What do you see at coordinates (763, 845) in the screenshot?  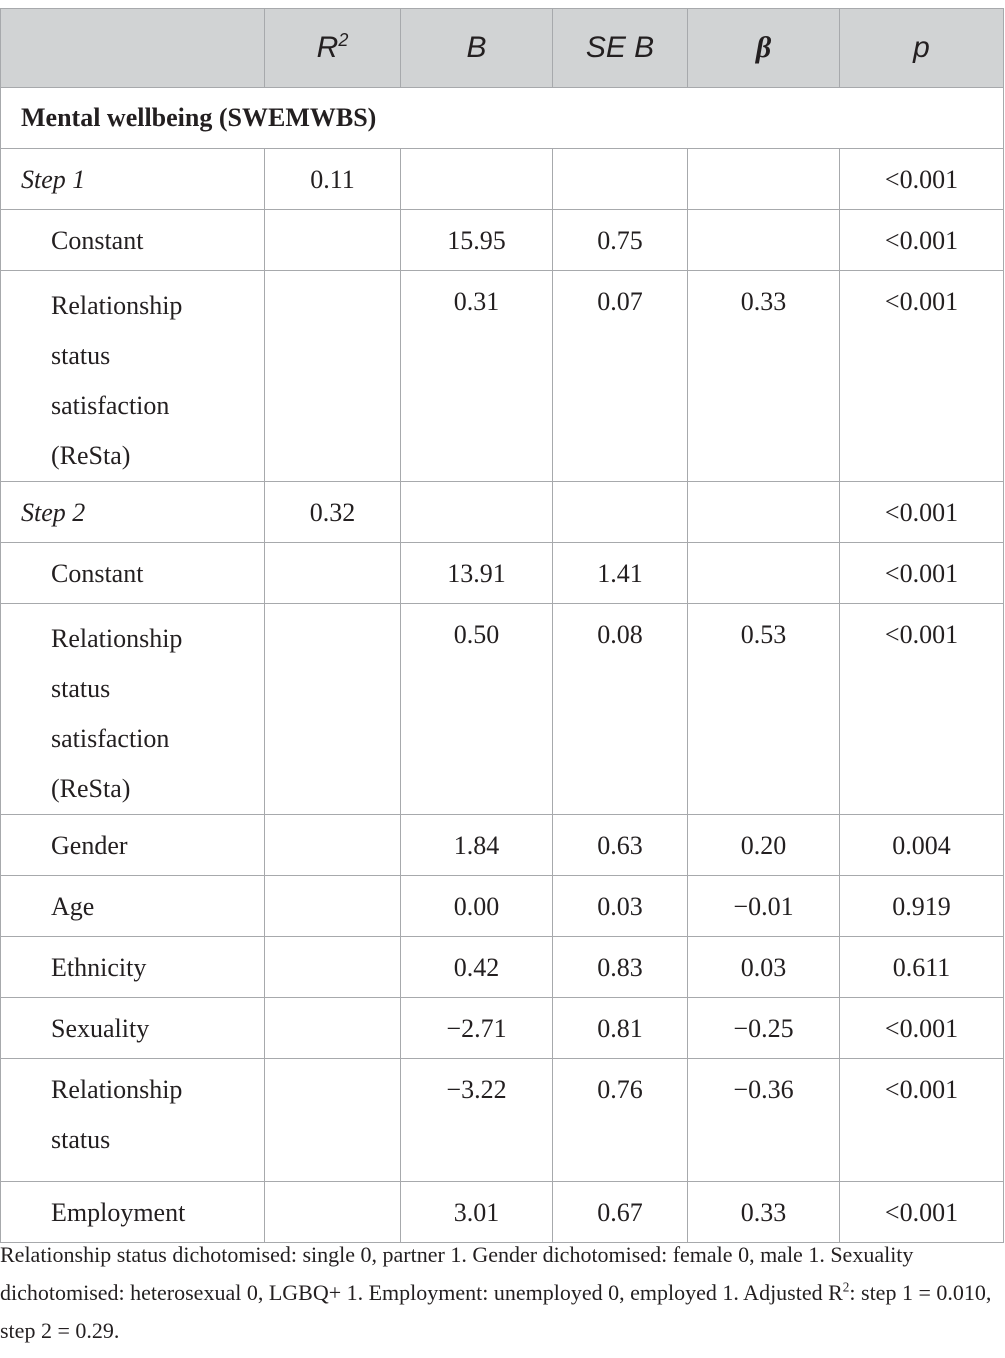 I see `cell-beta: 0.20` at bounding box center [763, 845].